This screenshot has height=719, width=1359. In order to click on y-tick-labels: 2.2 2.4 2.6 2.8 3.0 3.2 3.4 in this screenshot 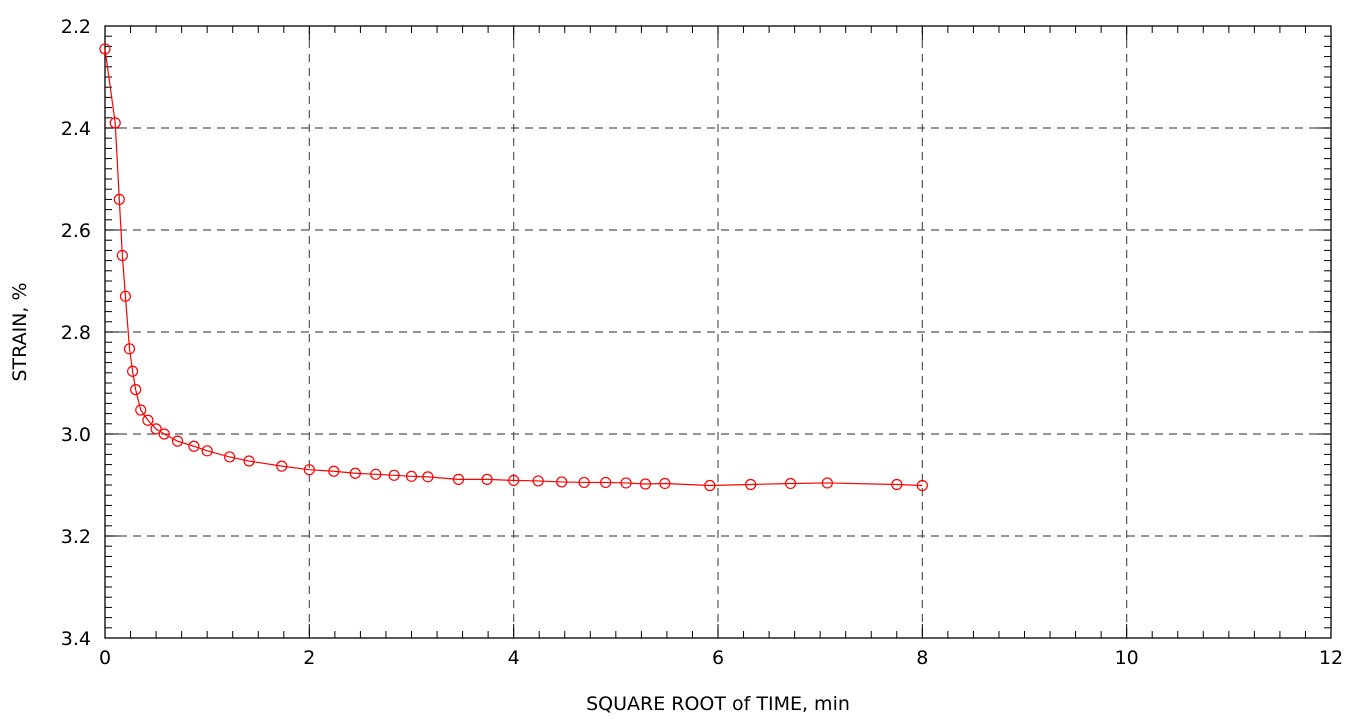, I will do `click(76, 333)`.